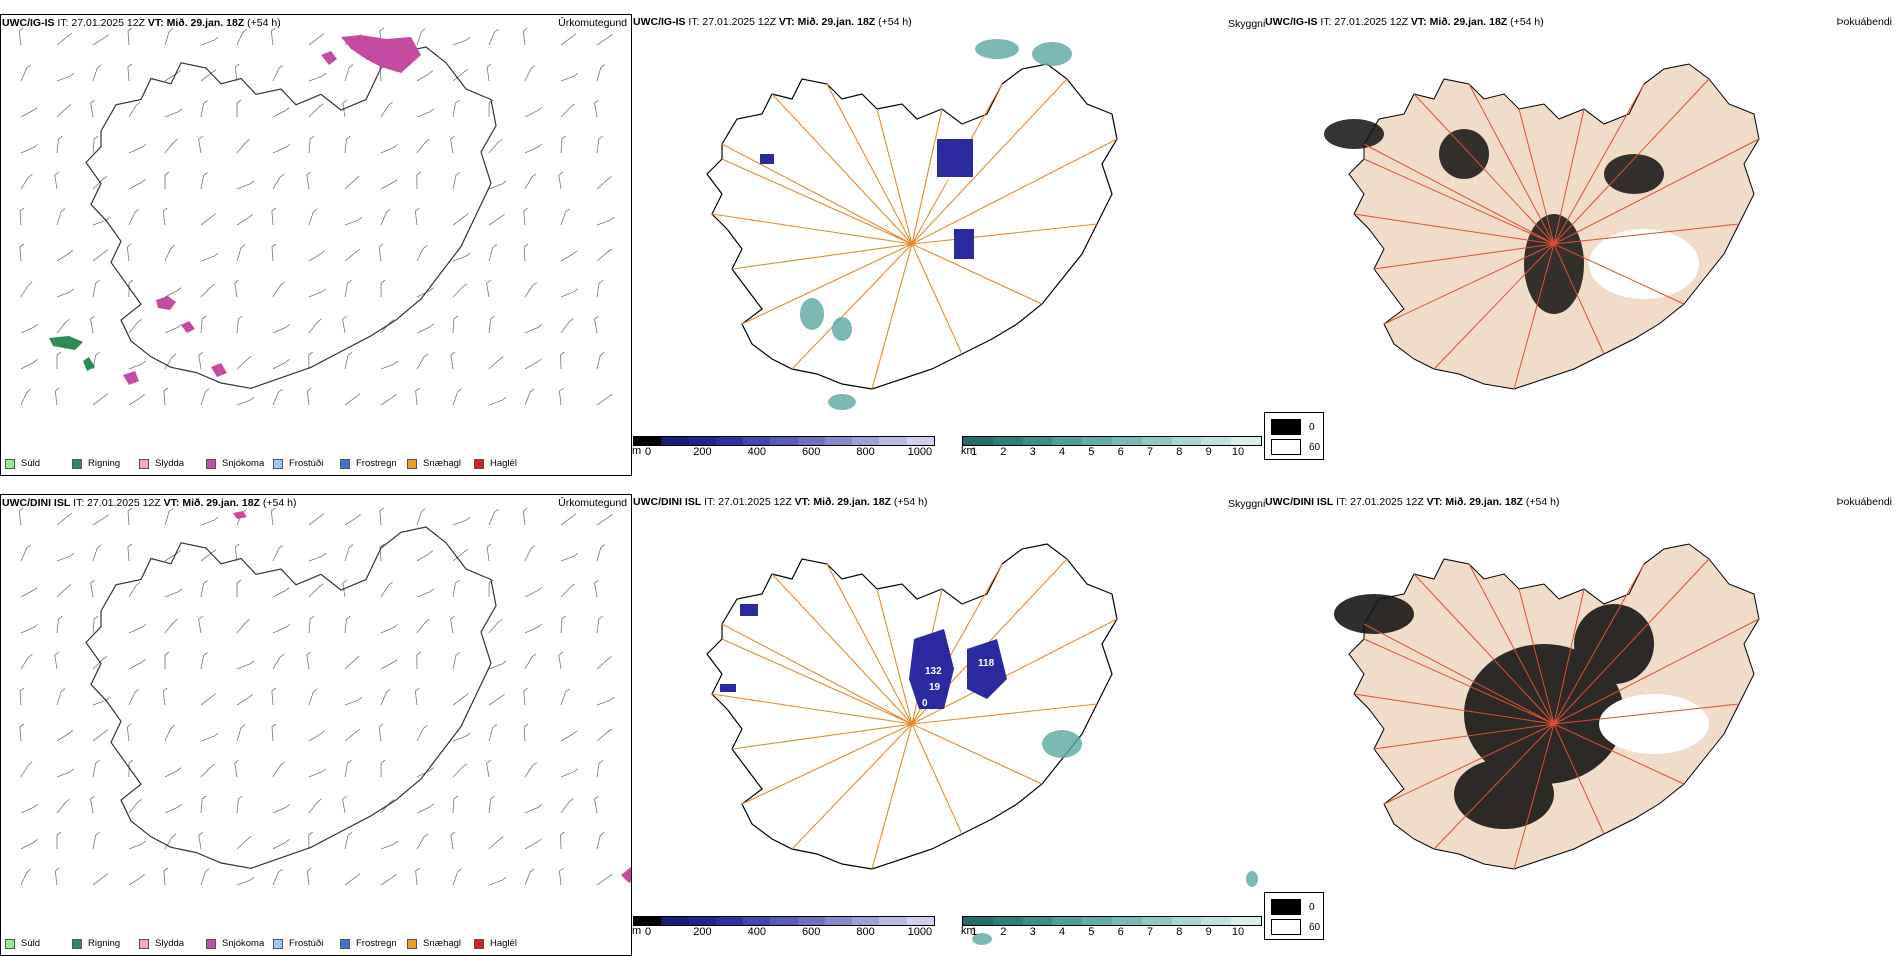 This screenshot has width=1900, height=956. I want to click on legend-item: Frostúði, so click(306, 463).